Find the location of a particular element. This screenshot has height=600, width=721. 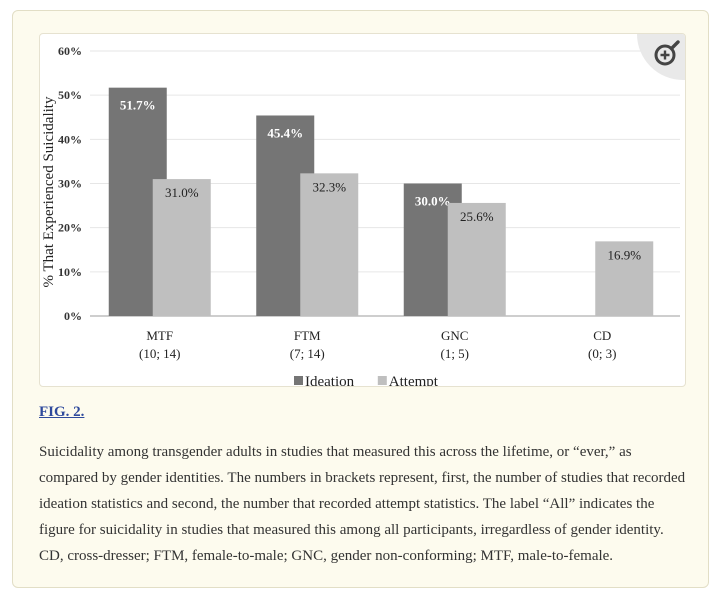

legend: Ideation Attempt is located at coordinates (366, 380).